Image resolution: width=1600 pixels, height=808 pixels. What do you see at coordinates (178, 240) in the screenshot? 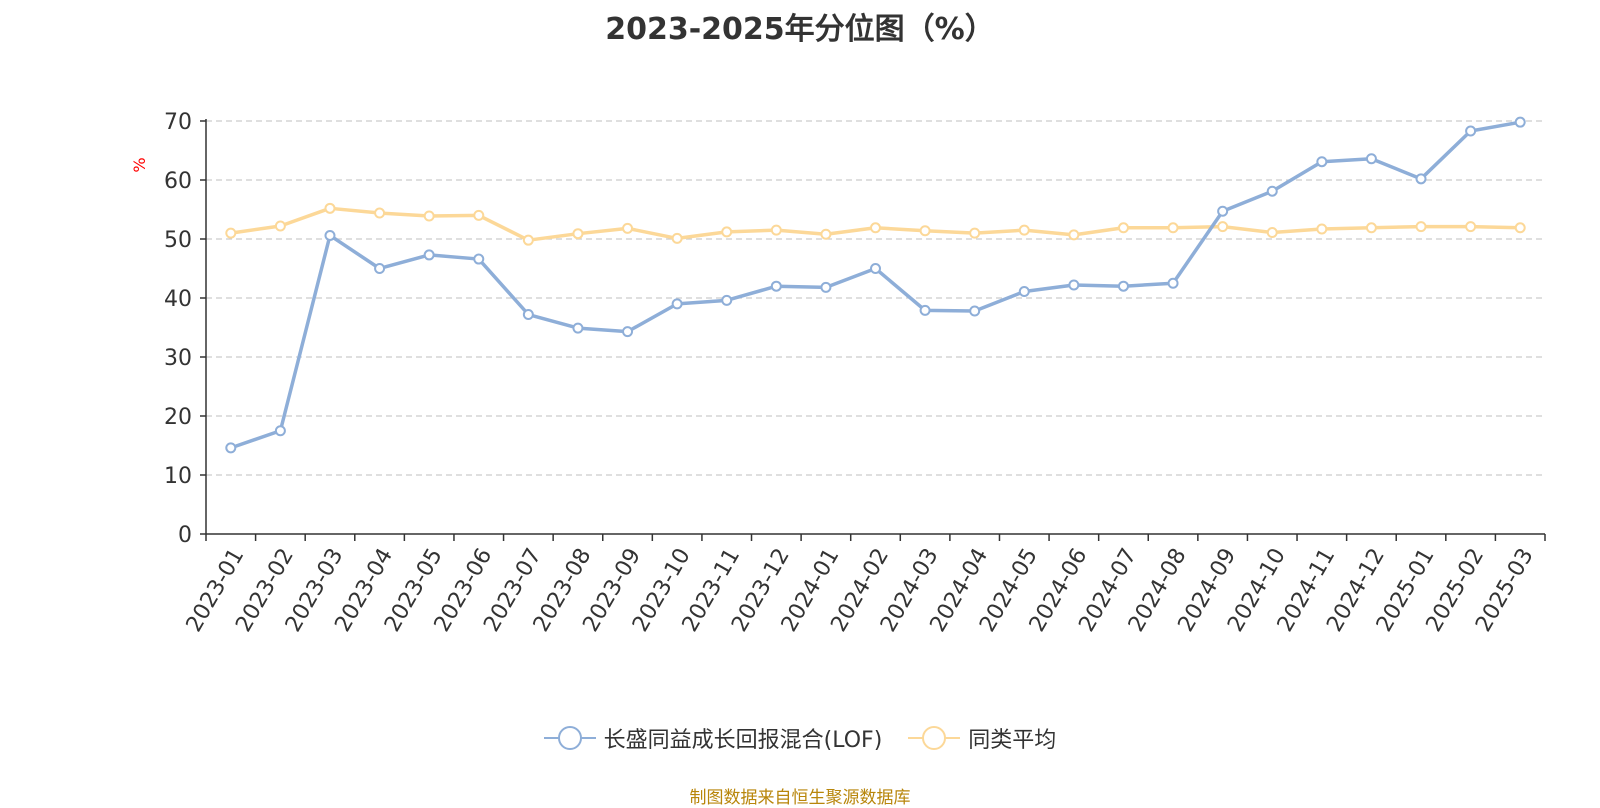
I see `y-tick-label: 50` at bounding box center [178, 240].